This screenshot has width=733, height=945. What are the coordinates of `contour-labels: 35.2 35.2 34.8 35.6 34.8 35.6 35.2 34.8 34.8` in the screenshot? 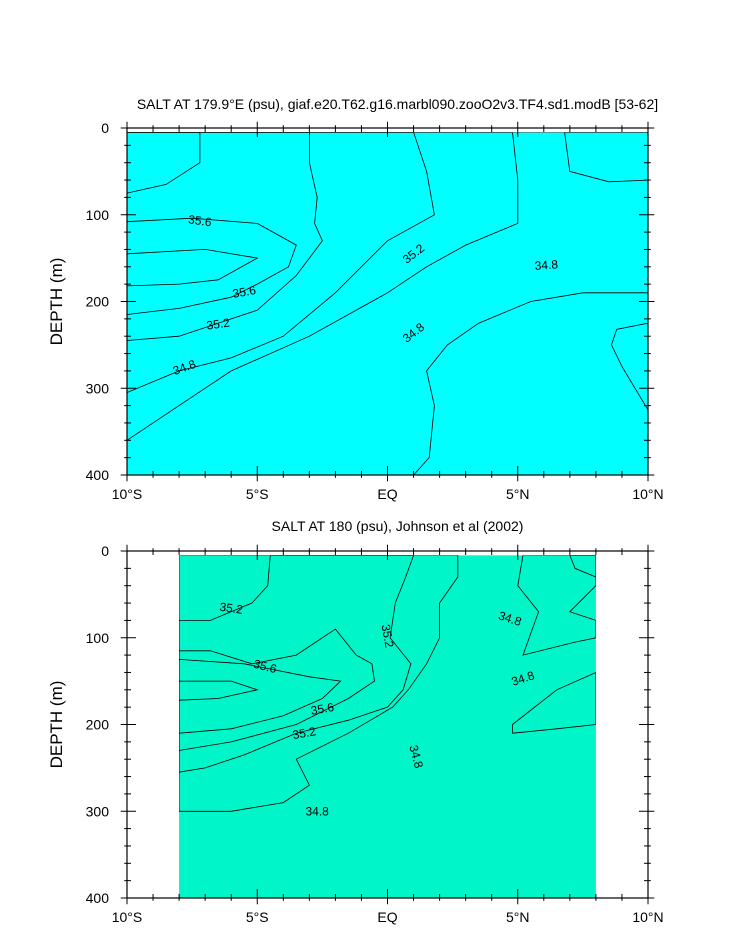 It's located at (378, 709).